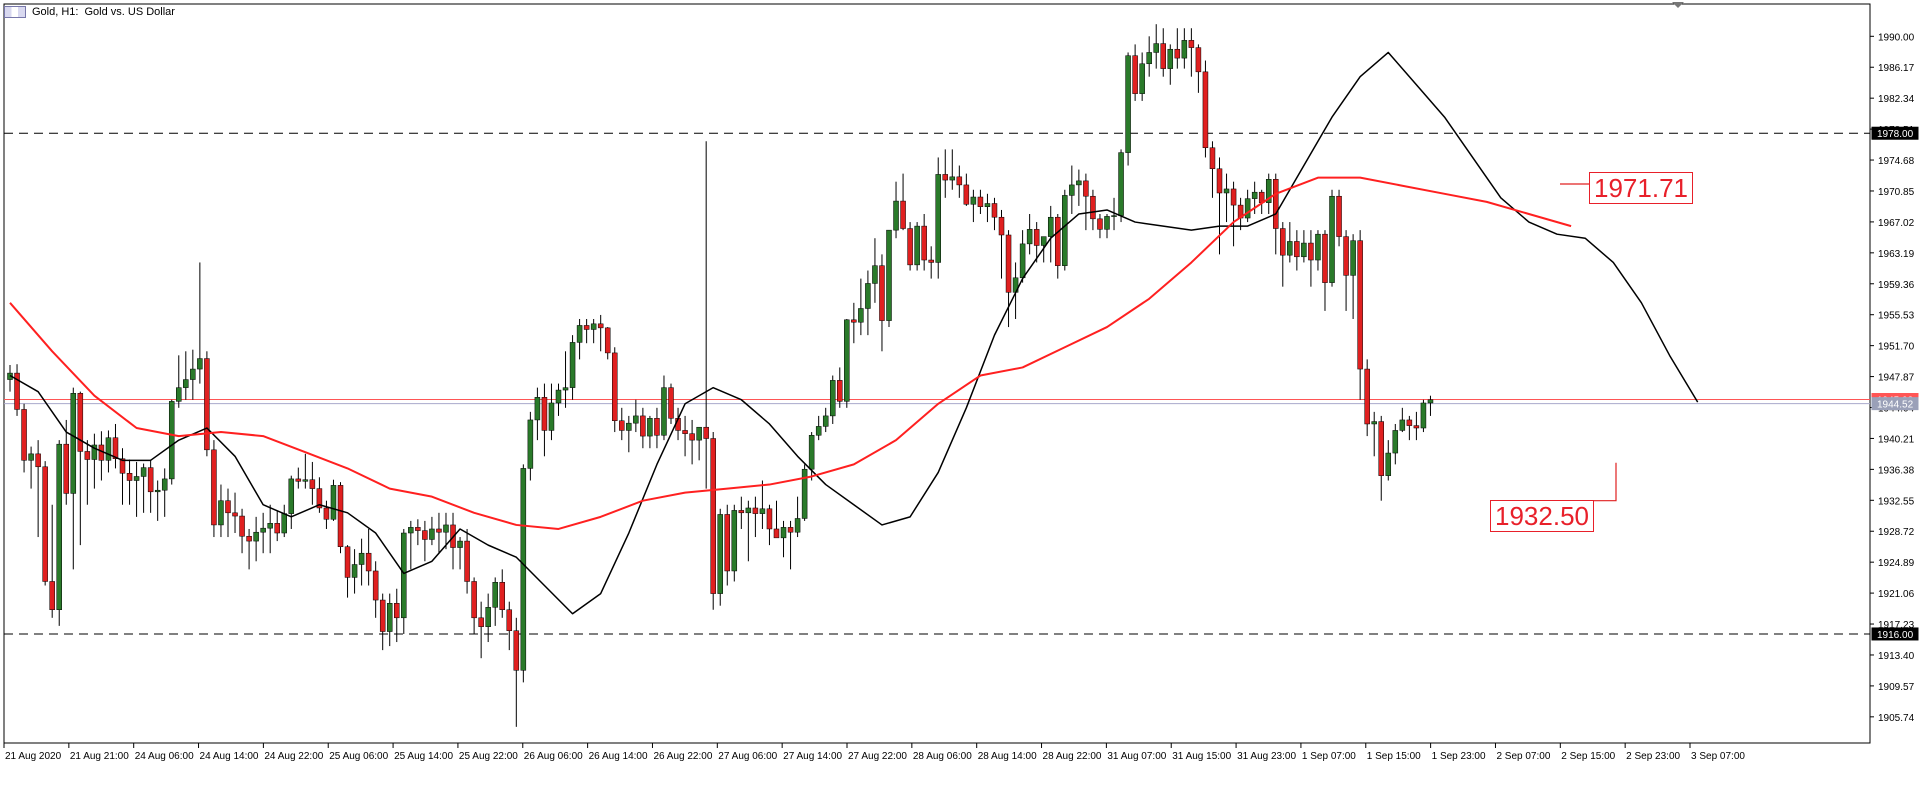 Image resolution: width=1920 pixels, height=794 pixels. What do you see at coordinates (812, 756) in the screenshot?
I see `x-tick-label: 27 Aug 14:00` at bounding box center [812, 756].